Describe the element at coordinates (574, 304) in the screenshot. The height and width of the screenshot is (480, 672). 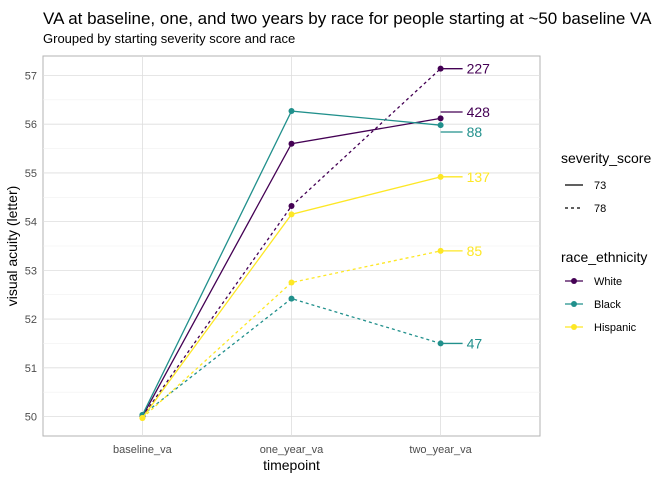
I see `legend-key-point-black` at that location.